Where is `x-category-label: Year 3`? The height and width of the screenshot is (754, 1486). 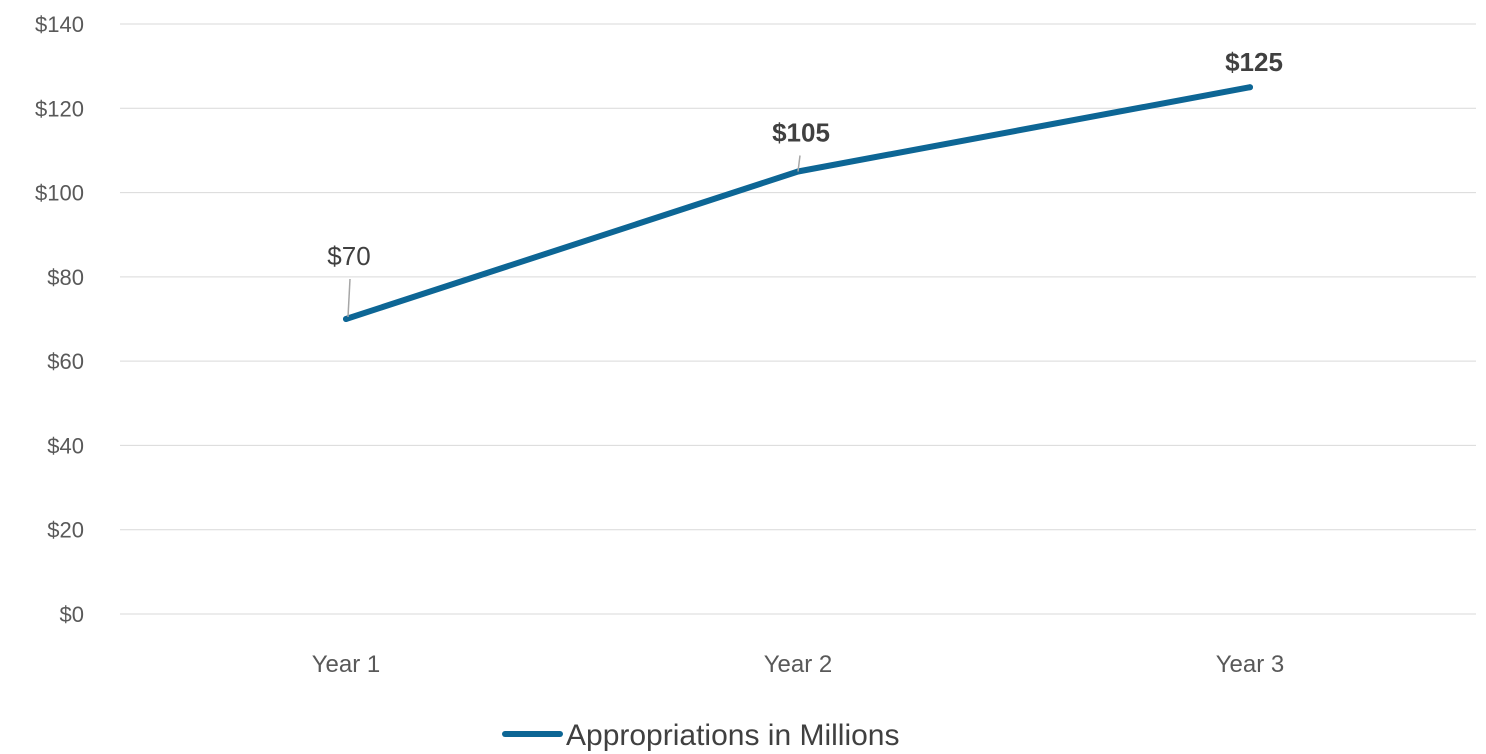 x-category-label: Year 3 is located at coordinates (1250, 664).